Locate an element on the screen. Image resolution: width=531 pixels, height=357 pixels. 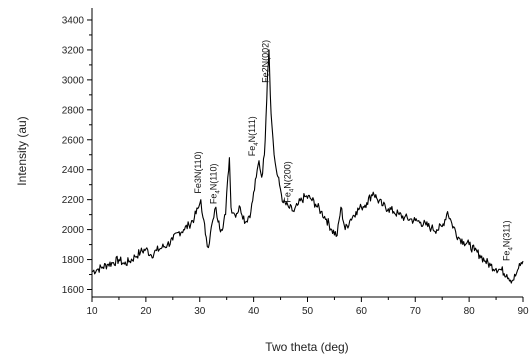
y-axis-ticks: 1600 1800 2000 2200 2400 2600 2800 3000 3200 3400 is located at coordinates (77, 155).